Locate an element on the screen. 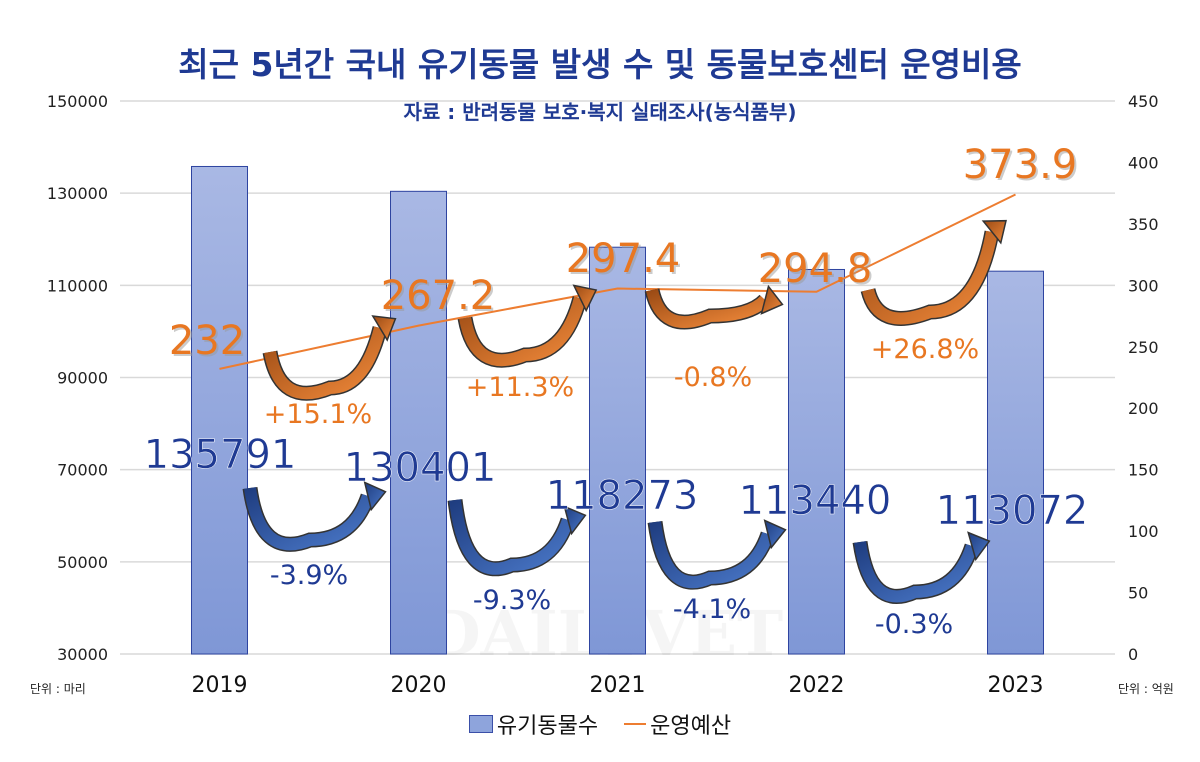 The width and height of the screenshot is (1200, 762). bar-data-label: 130401 is located at coordinates (420, 468).